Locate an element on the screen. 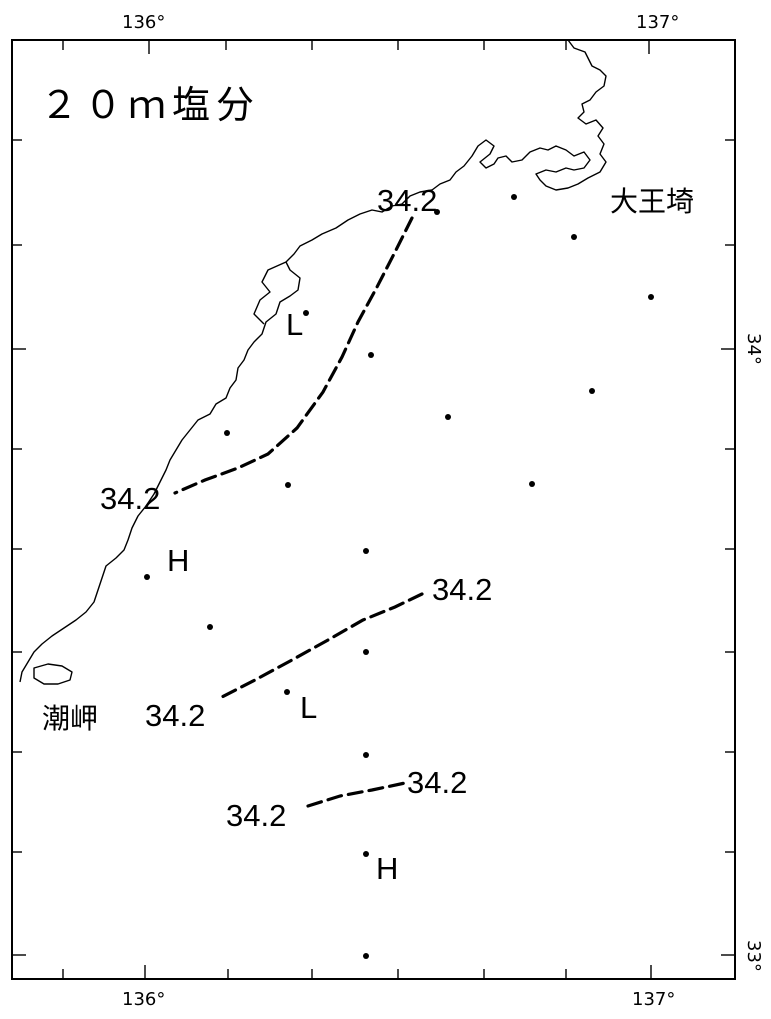 Image resolution: width=771 pixels, height=1019 pixels. right-ticks is located at coordinates (728, 547).